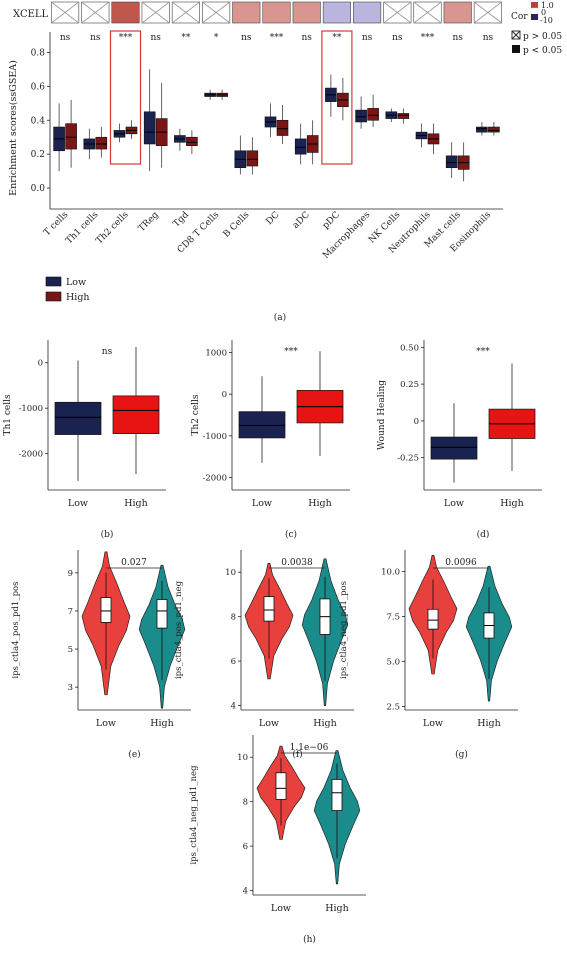 Image resolution: width=567 pixels, height=961 pixels. I want to click on highlight-box, so click(337, 97).